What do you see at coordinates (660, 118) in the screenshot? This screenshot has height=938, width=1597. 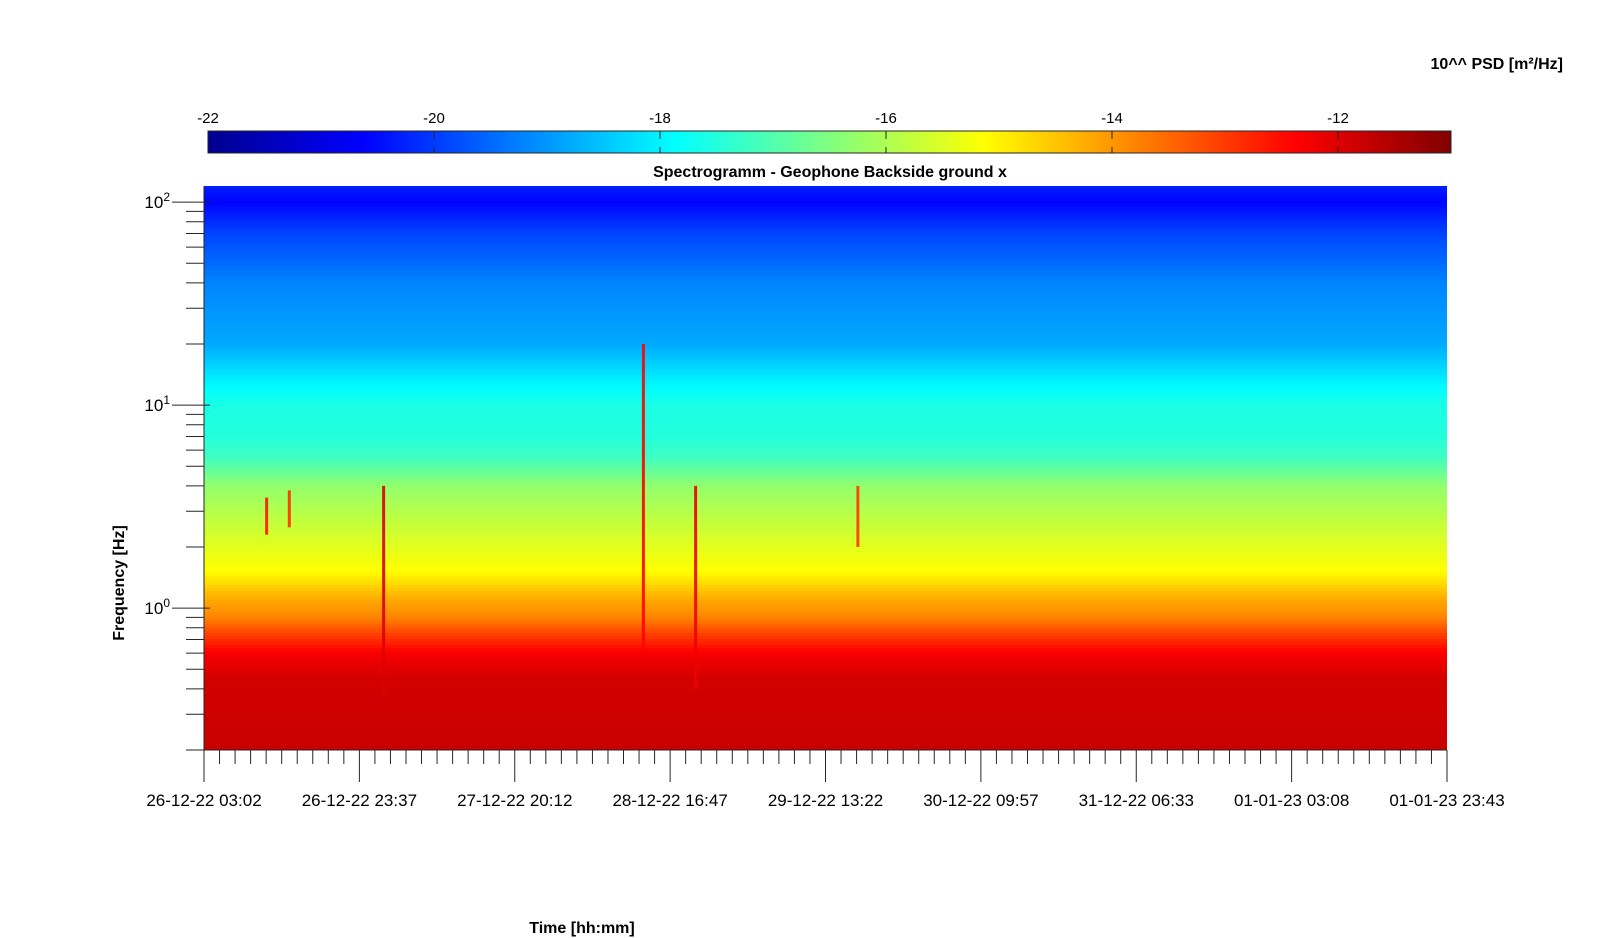 I see `colorbar-tick-label: -18` at bounding box center [660, 118].